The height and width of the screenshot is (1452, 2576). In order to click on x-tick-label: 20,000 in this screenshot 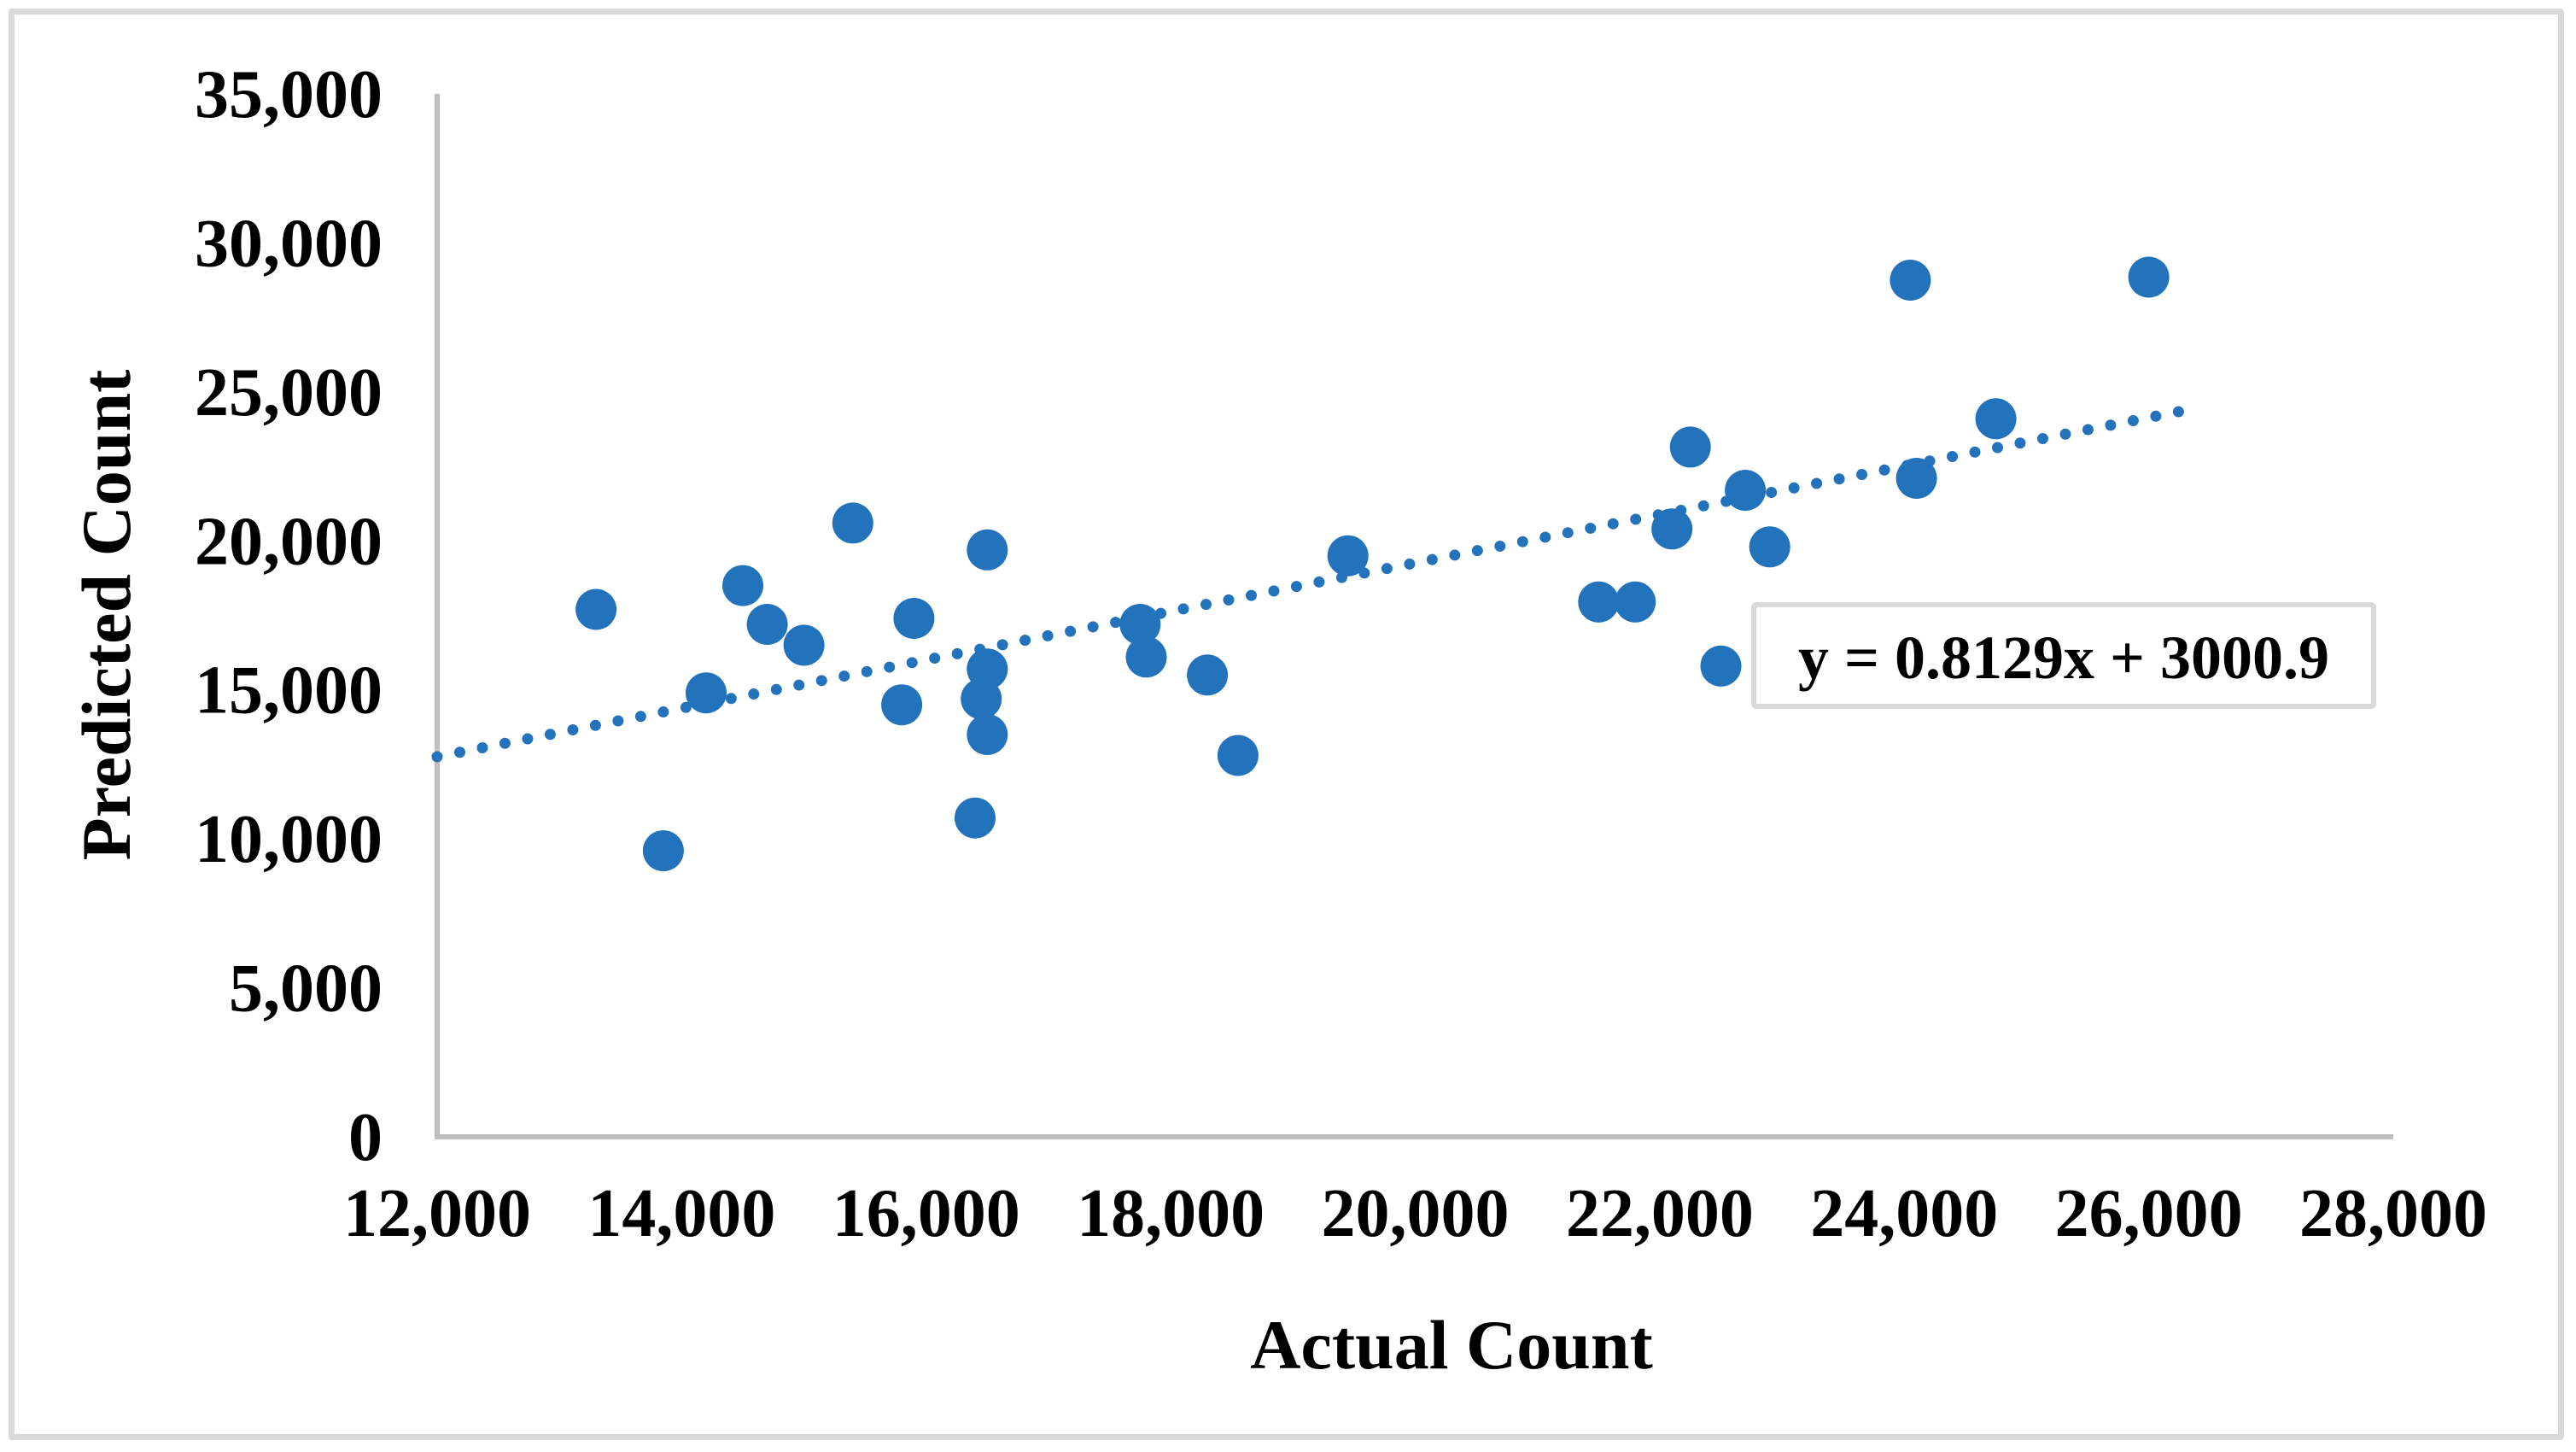, I will do `click(1416, 1213)`.